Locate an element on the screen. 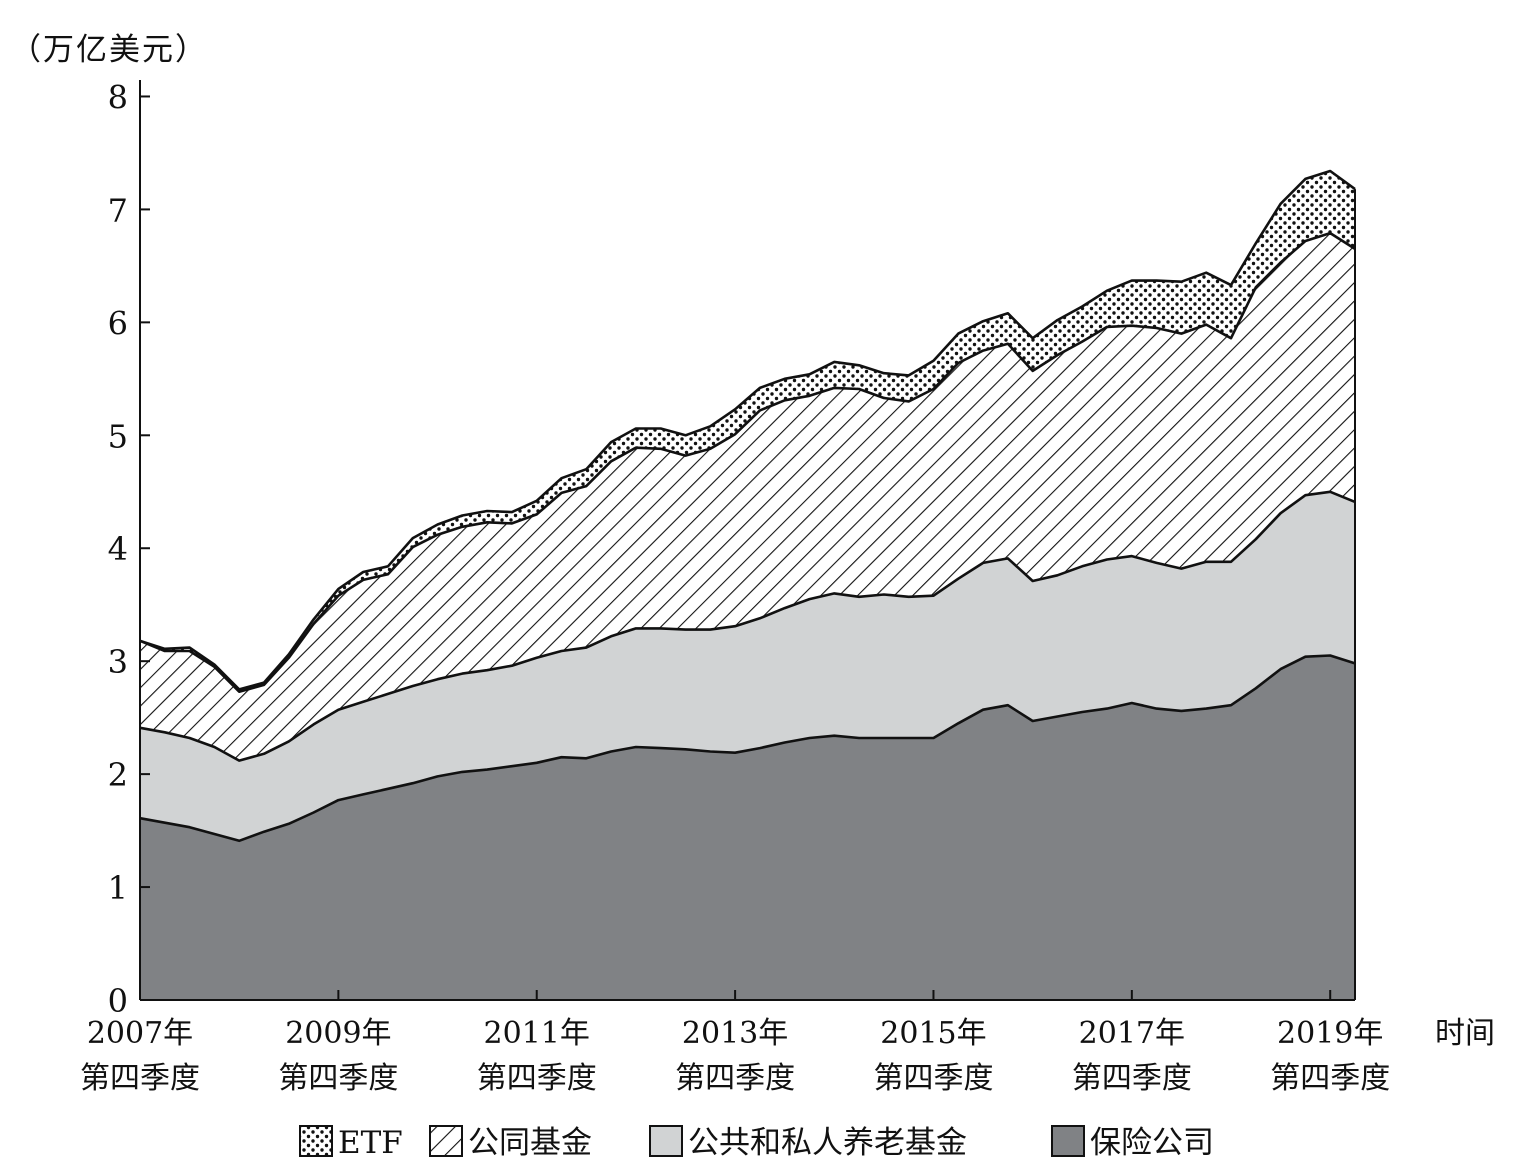 The height and width of the screenshot is (1171, 1536). x-tick-label-year: 2019年 is located at coordinates (1330, 1033).